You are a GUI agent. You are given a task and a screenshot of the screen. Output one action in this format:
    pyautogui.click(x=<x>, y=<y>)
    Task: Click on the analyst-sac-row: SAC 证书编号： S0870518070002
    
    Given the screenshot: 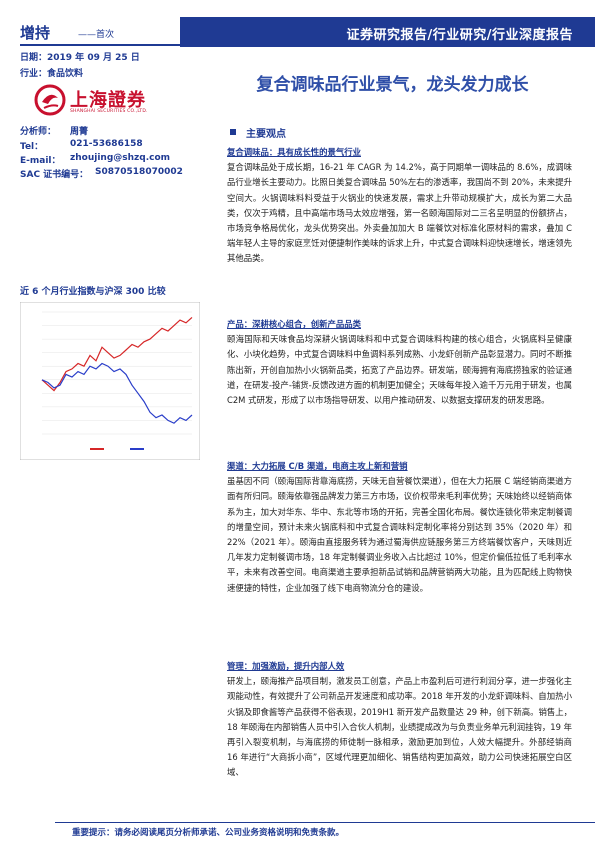 What is the action you would take?
    pyautogui.click(x=101, y=173)
    